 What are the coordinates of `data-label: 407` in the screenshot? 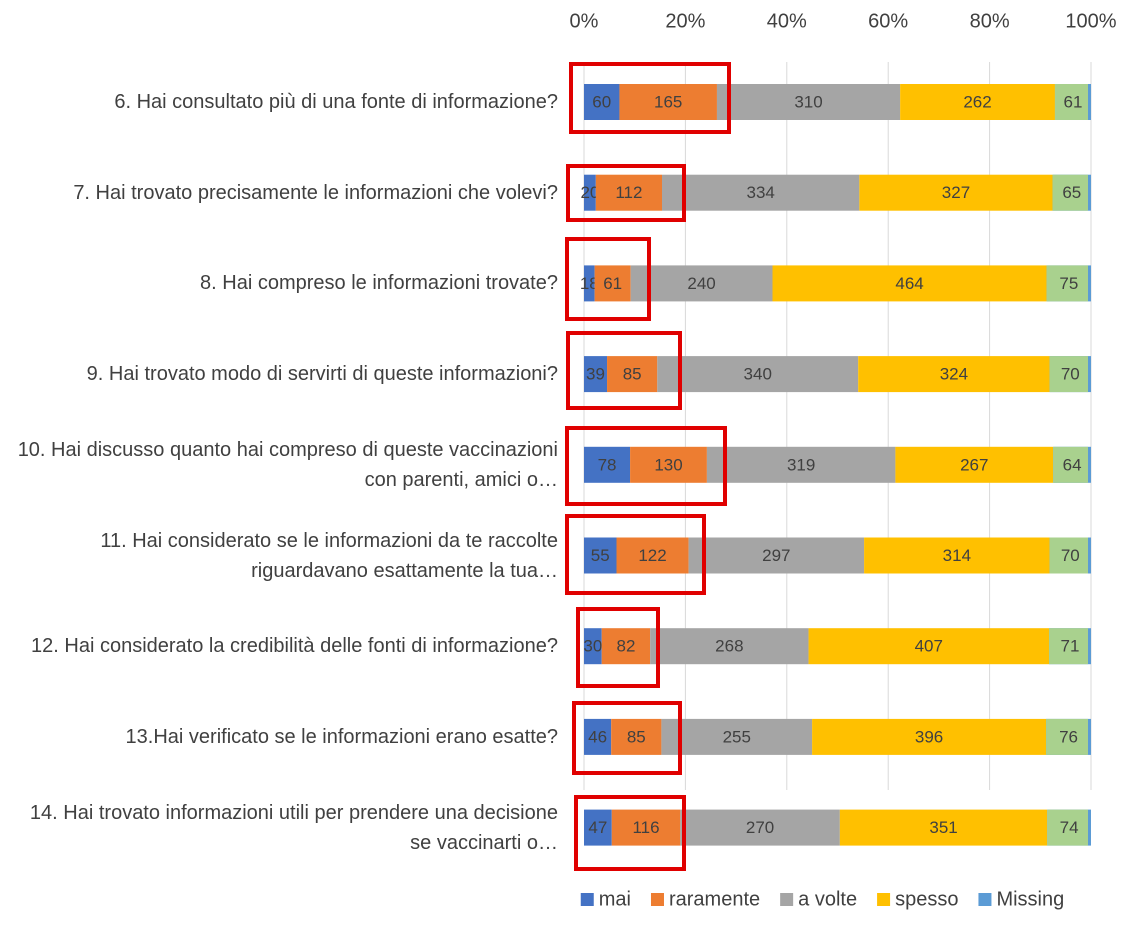 It's located at (929, 646).